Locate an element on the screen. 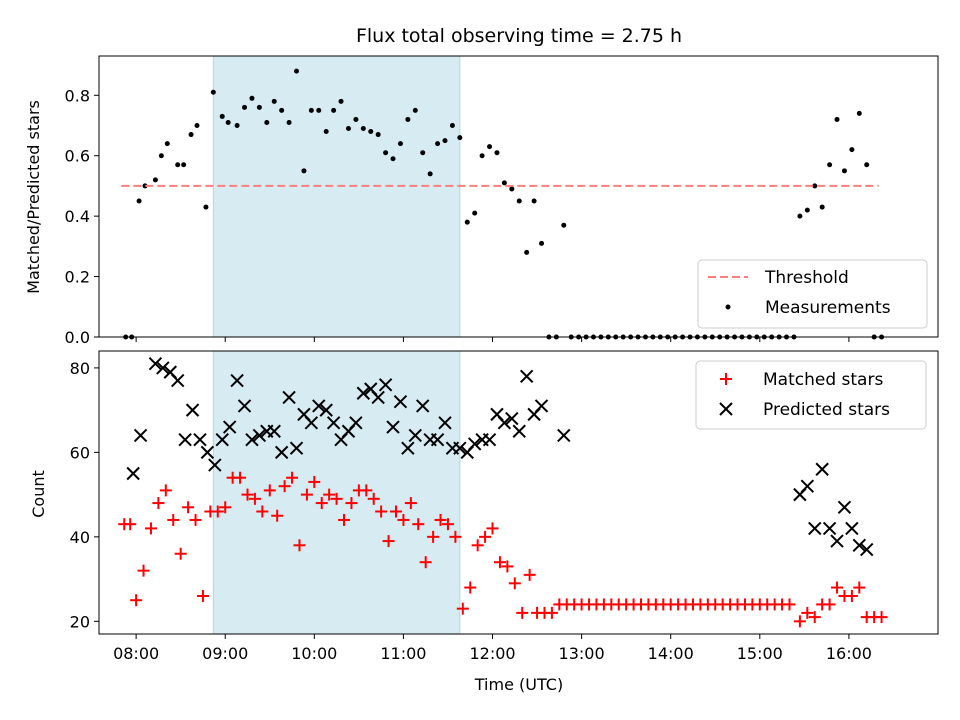 This screenshot has height=720, width=960. x-axis-label: Time (UTC) is located at coordinates (518, 684).